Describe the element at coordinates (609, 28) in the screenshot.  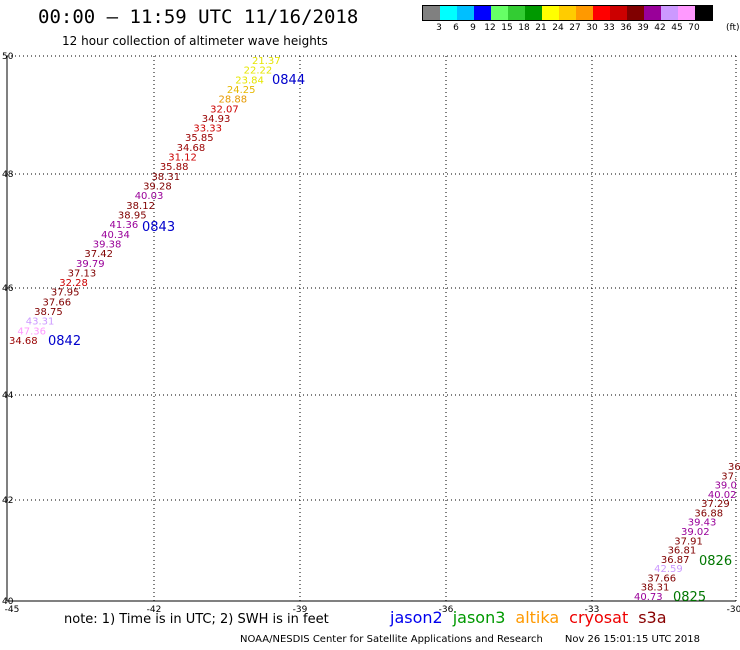
I see `legend-tick-label: 33` at that location.